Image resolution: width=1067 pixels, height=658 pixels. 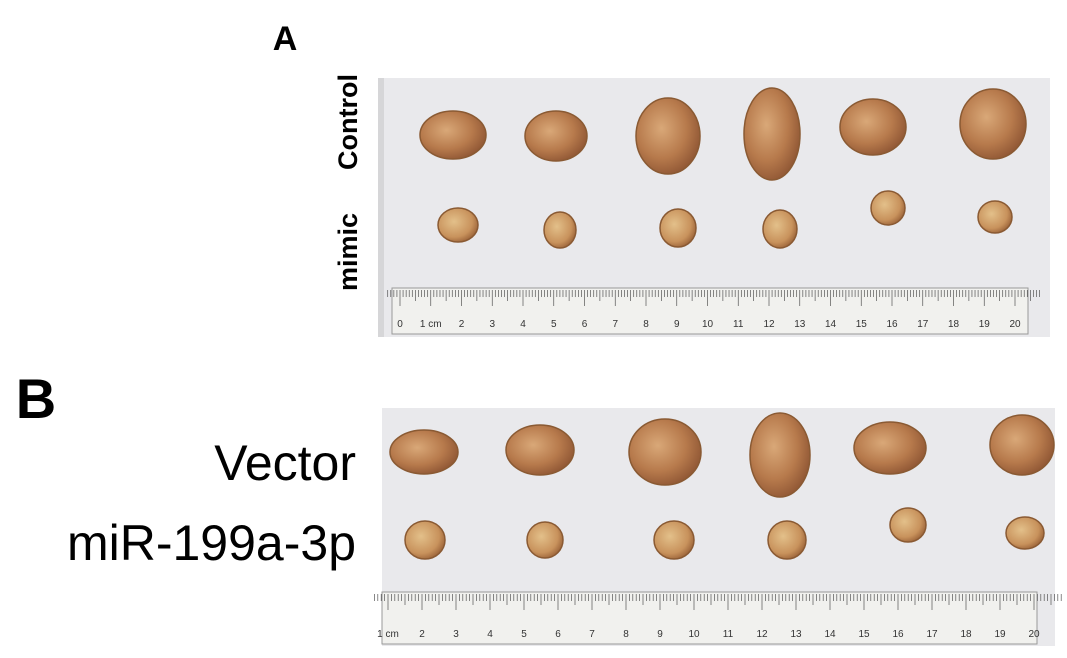 I want to click on panel-label: B, so click(x=36, y=398).